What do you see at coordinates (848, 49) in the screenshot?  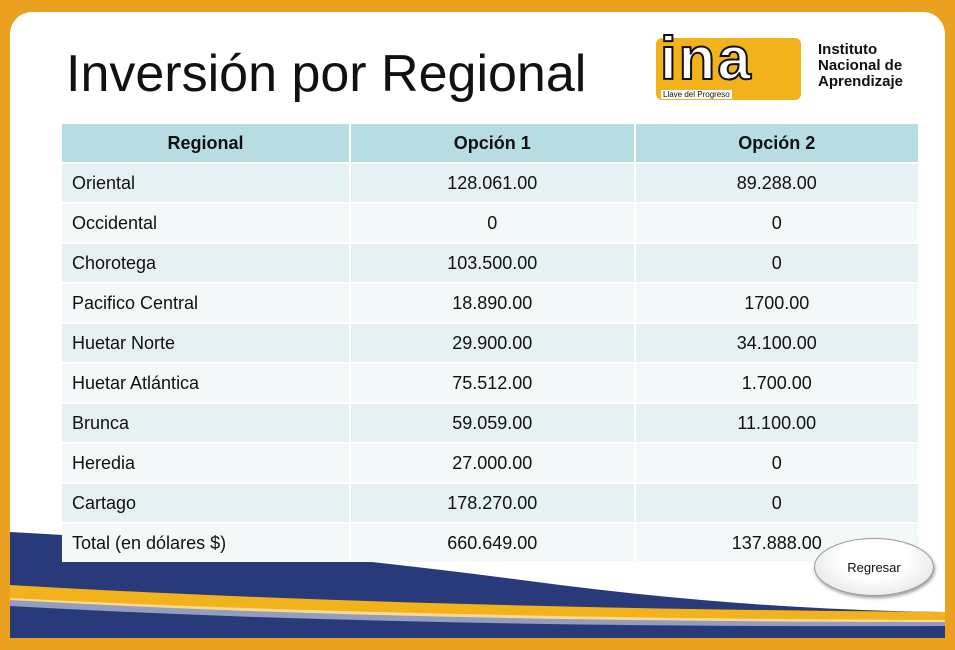 I see `logo-name-line: Instituto` at bounding box center [848, 49].